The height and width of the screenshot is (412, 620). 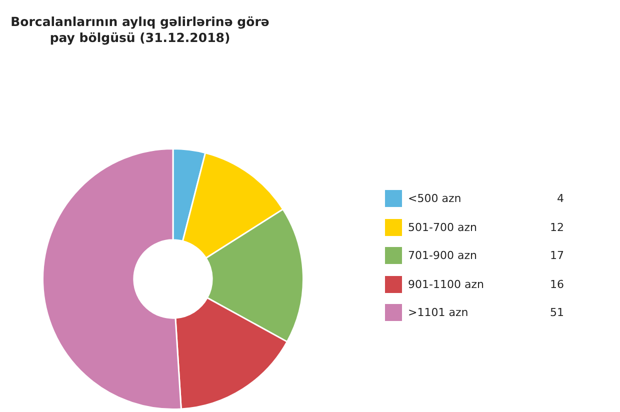 What do you see at coordinates (140, 30) in the screenshot?
I see `chart-title: Borcalanlarının aylıq gəlirlərinə görə pay bölgüsü (31.12.2018)` at bounding box center [140, 30].